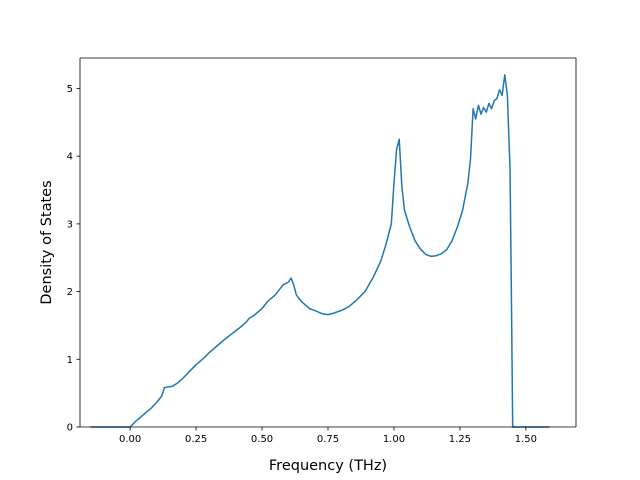  Describe the element at coordinates (70, 224) in the screenshot. I see `y-tick-label: 3` at that location.